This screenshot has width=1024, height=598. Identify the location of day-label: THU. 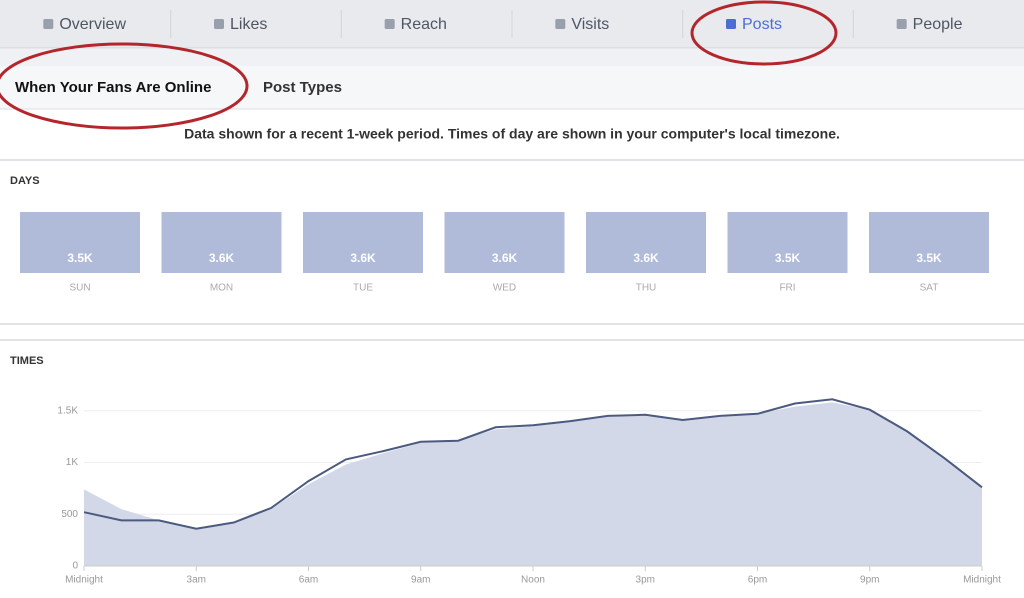
(646, 288).